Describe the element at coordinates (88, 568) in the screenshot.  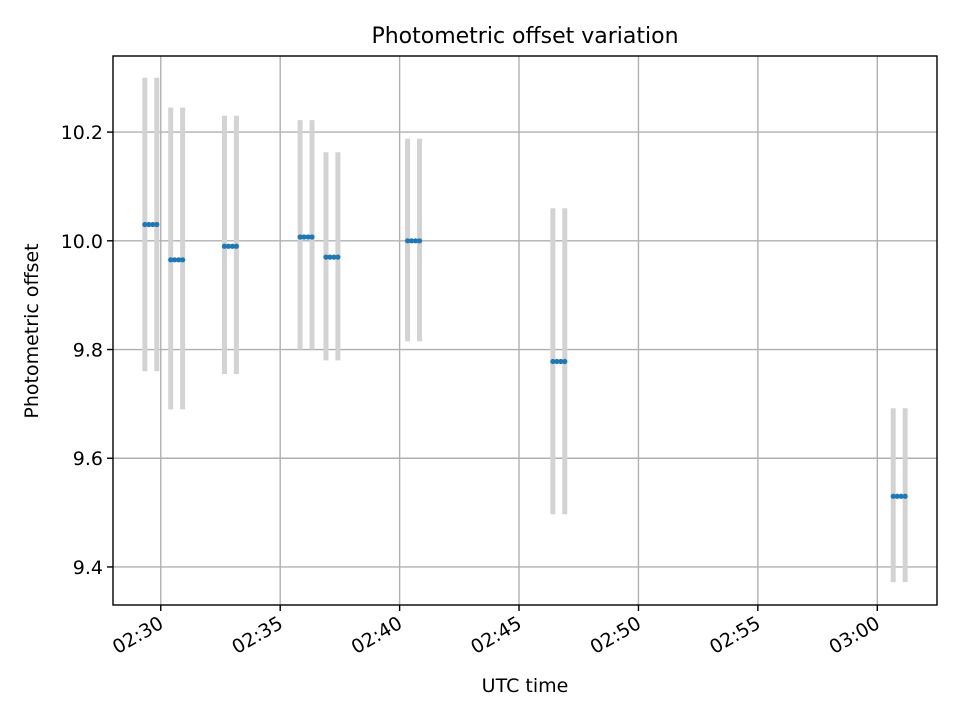
I see `y-tick-label: 9.4` at that location.